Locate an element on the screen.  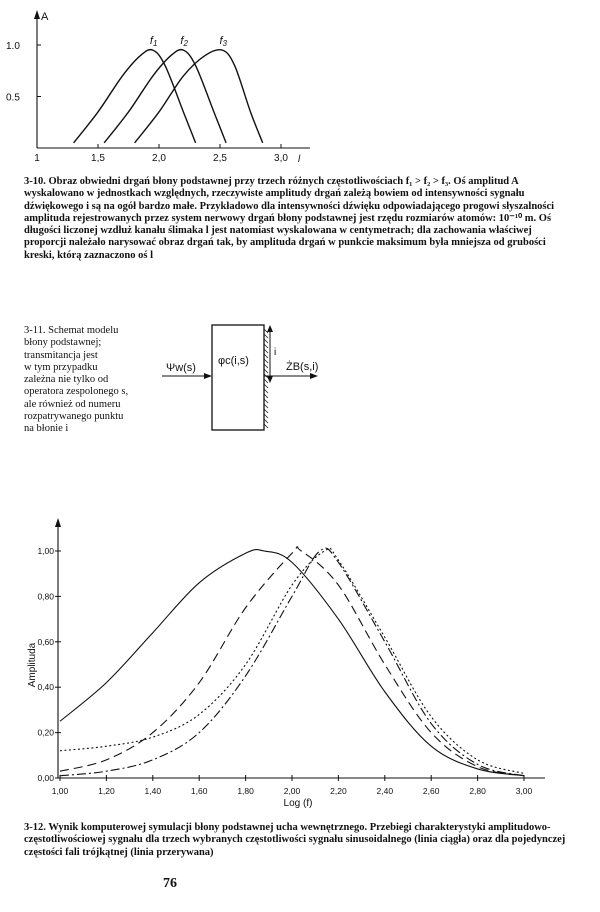
x-tick-label: 1,60 is located at coordinates (199, 791).